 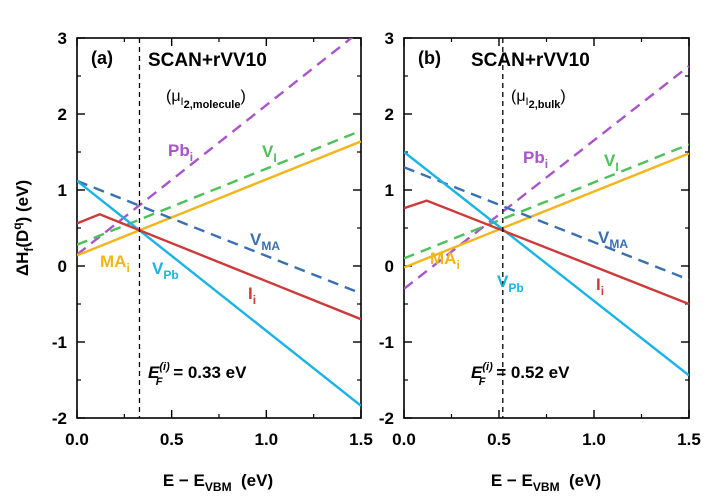 What do you see at coordinates (520, 374) in the screenshot?
I see `fermi-level-annotation: E(i) F = 0.52 eV` at bounding box center [520, 374].